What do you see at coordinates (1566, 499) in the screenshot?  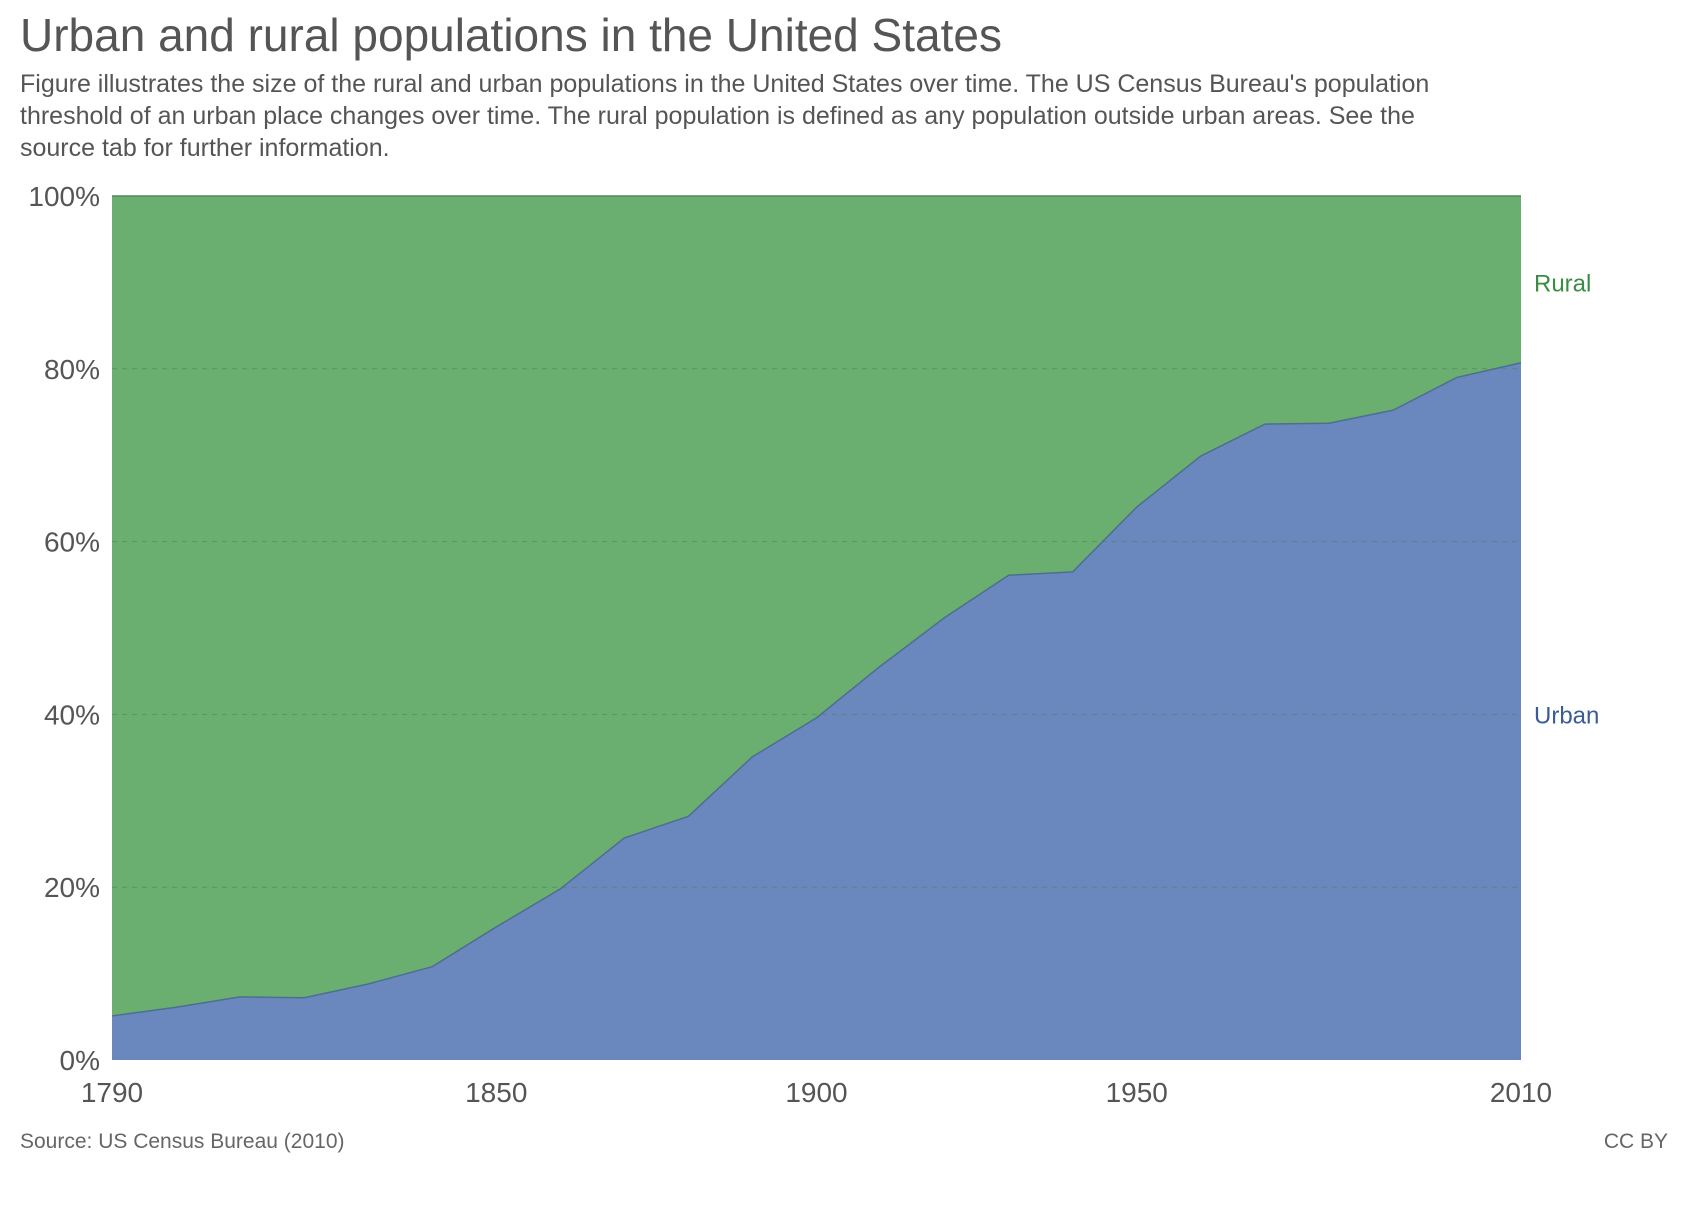 I see `series-labels: Urban Rural` at bounding box center [1566, 499].